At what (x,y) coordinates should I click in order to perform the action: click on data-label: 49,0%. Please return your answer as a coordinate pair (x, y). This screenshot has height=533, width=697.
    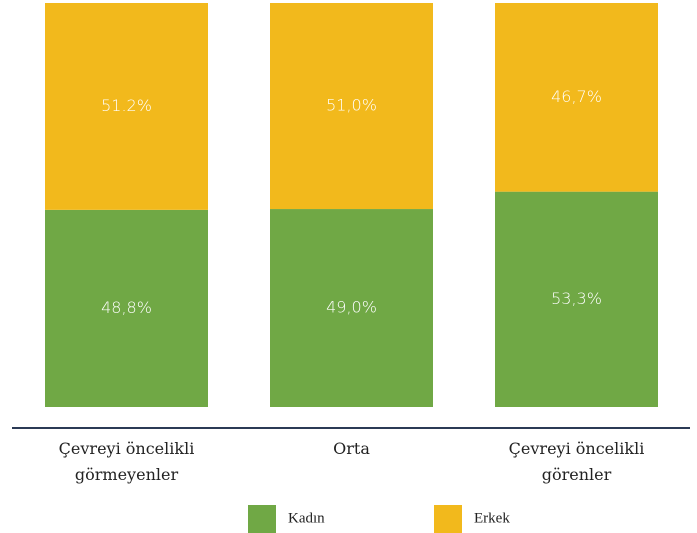
    Looking at the image, I should click on (351, 307).